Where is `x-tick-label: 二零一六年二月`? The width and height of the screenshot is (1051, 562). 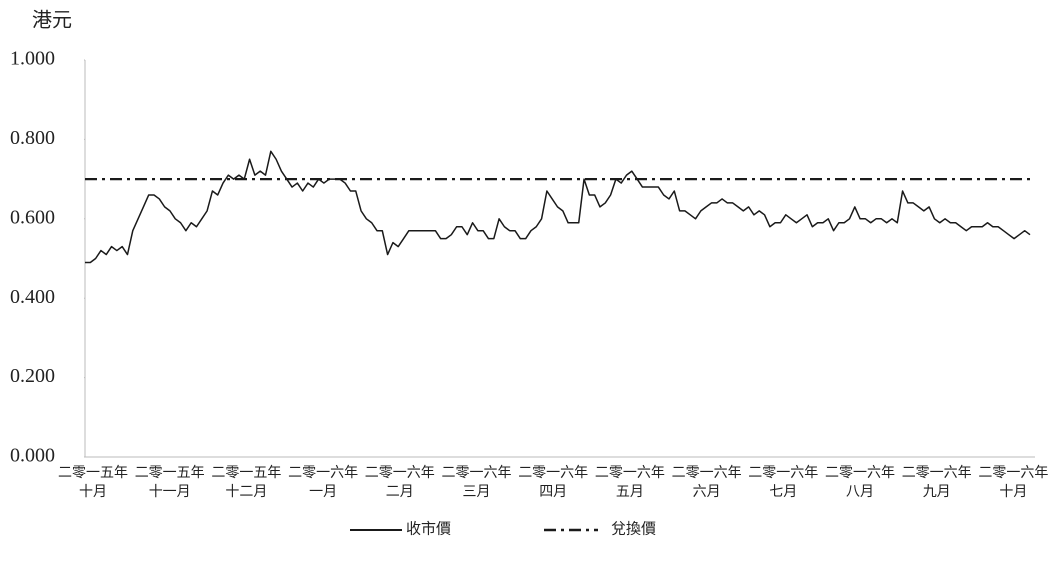 x-tick-label: 二零一六年二月 is located at coordinates (400, 482).